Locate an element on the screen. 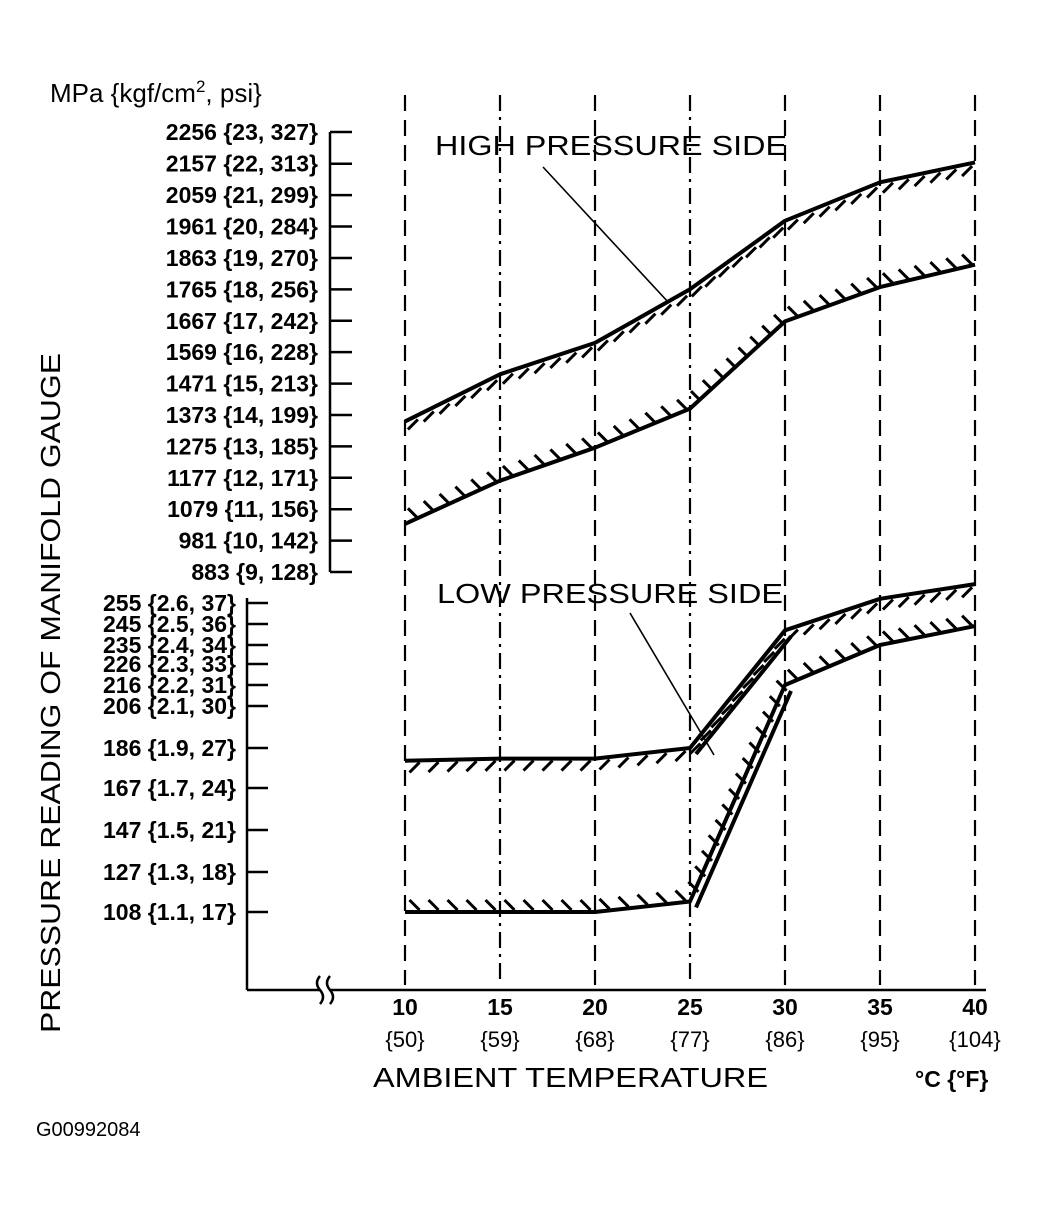 The height and width of the screenshot is (1211, 1049). high-pressure-side-label: HIGH PRESSURE SIDE is located at coordinates (611, 145).